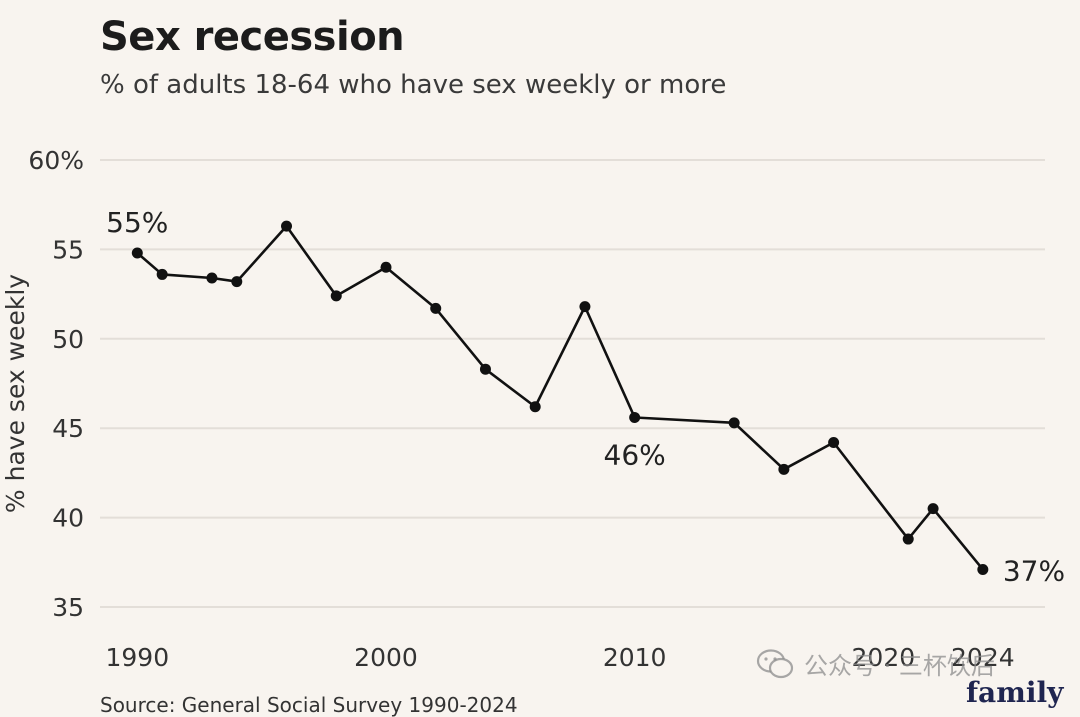  Describe the element at coordinates (933, 509) in the screenshot. I see `data-point-2022` at that location.